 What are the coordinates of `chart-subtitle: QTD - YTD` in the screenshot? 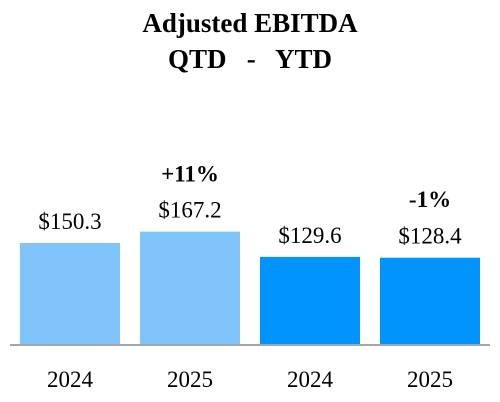 It's located at (249, 59).